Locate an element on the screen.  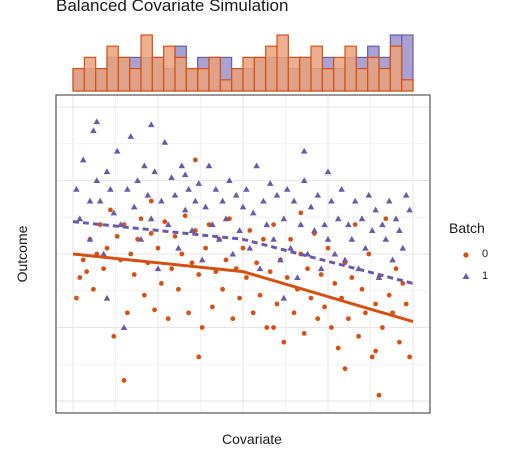
marginal-histogram is located at coordinates (243, 63).